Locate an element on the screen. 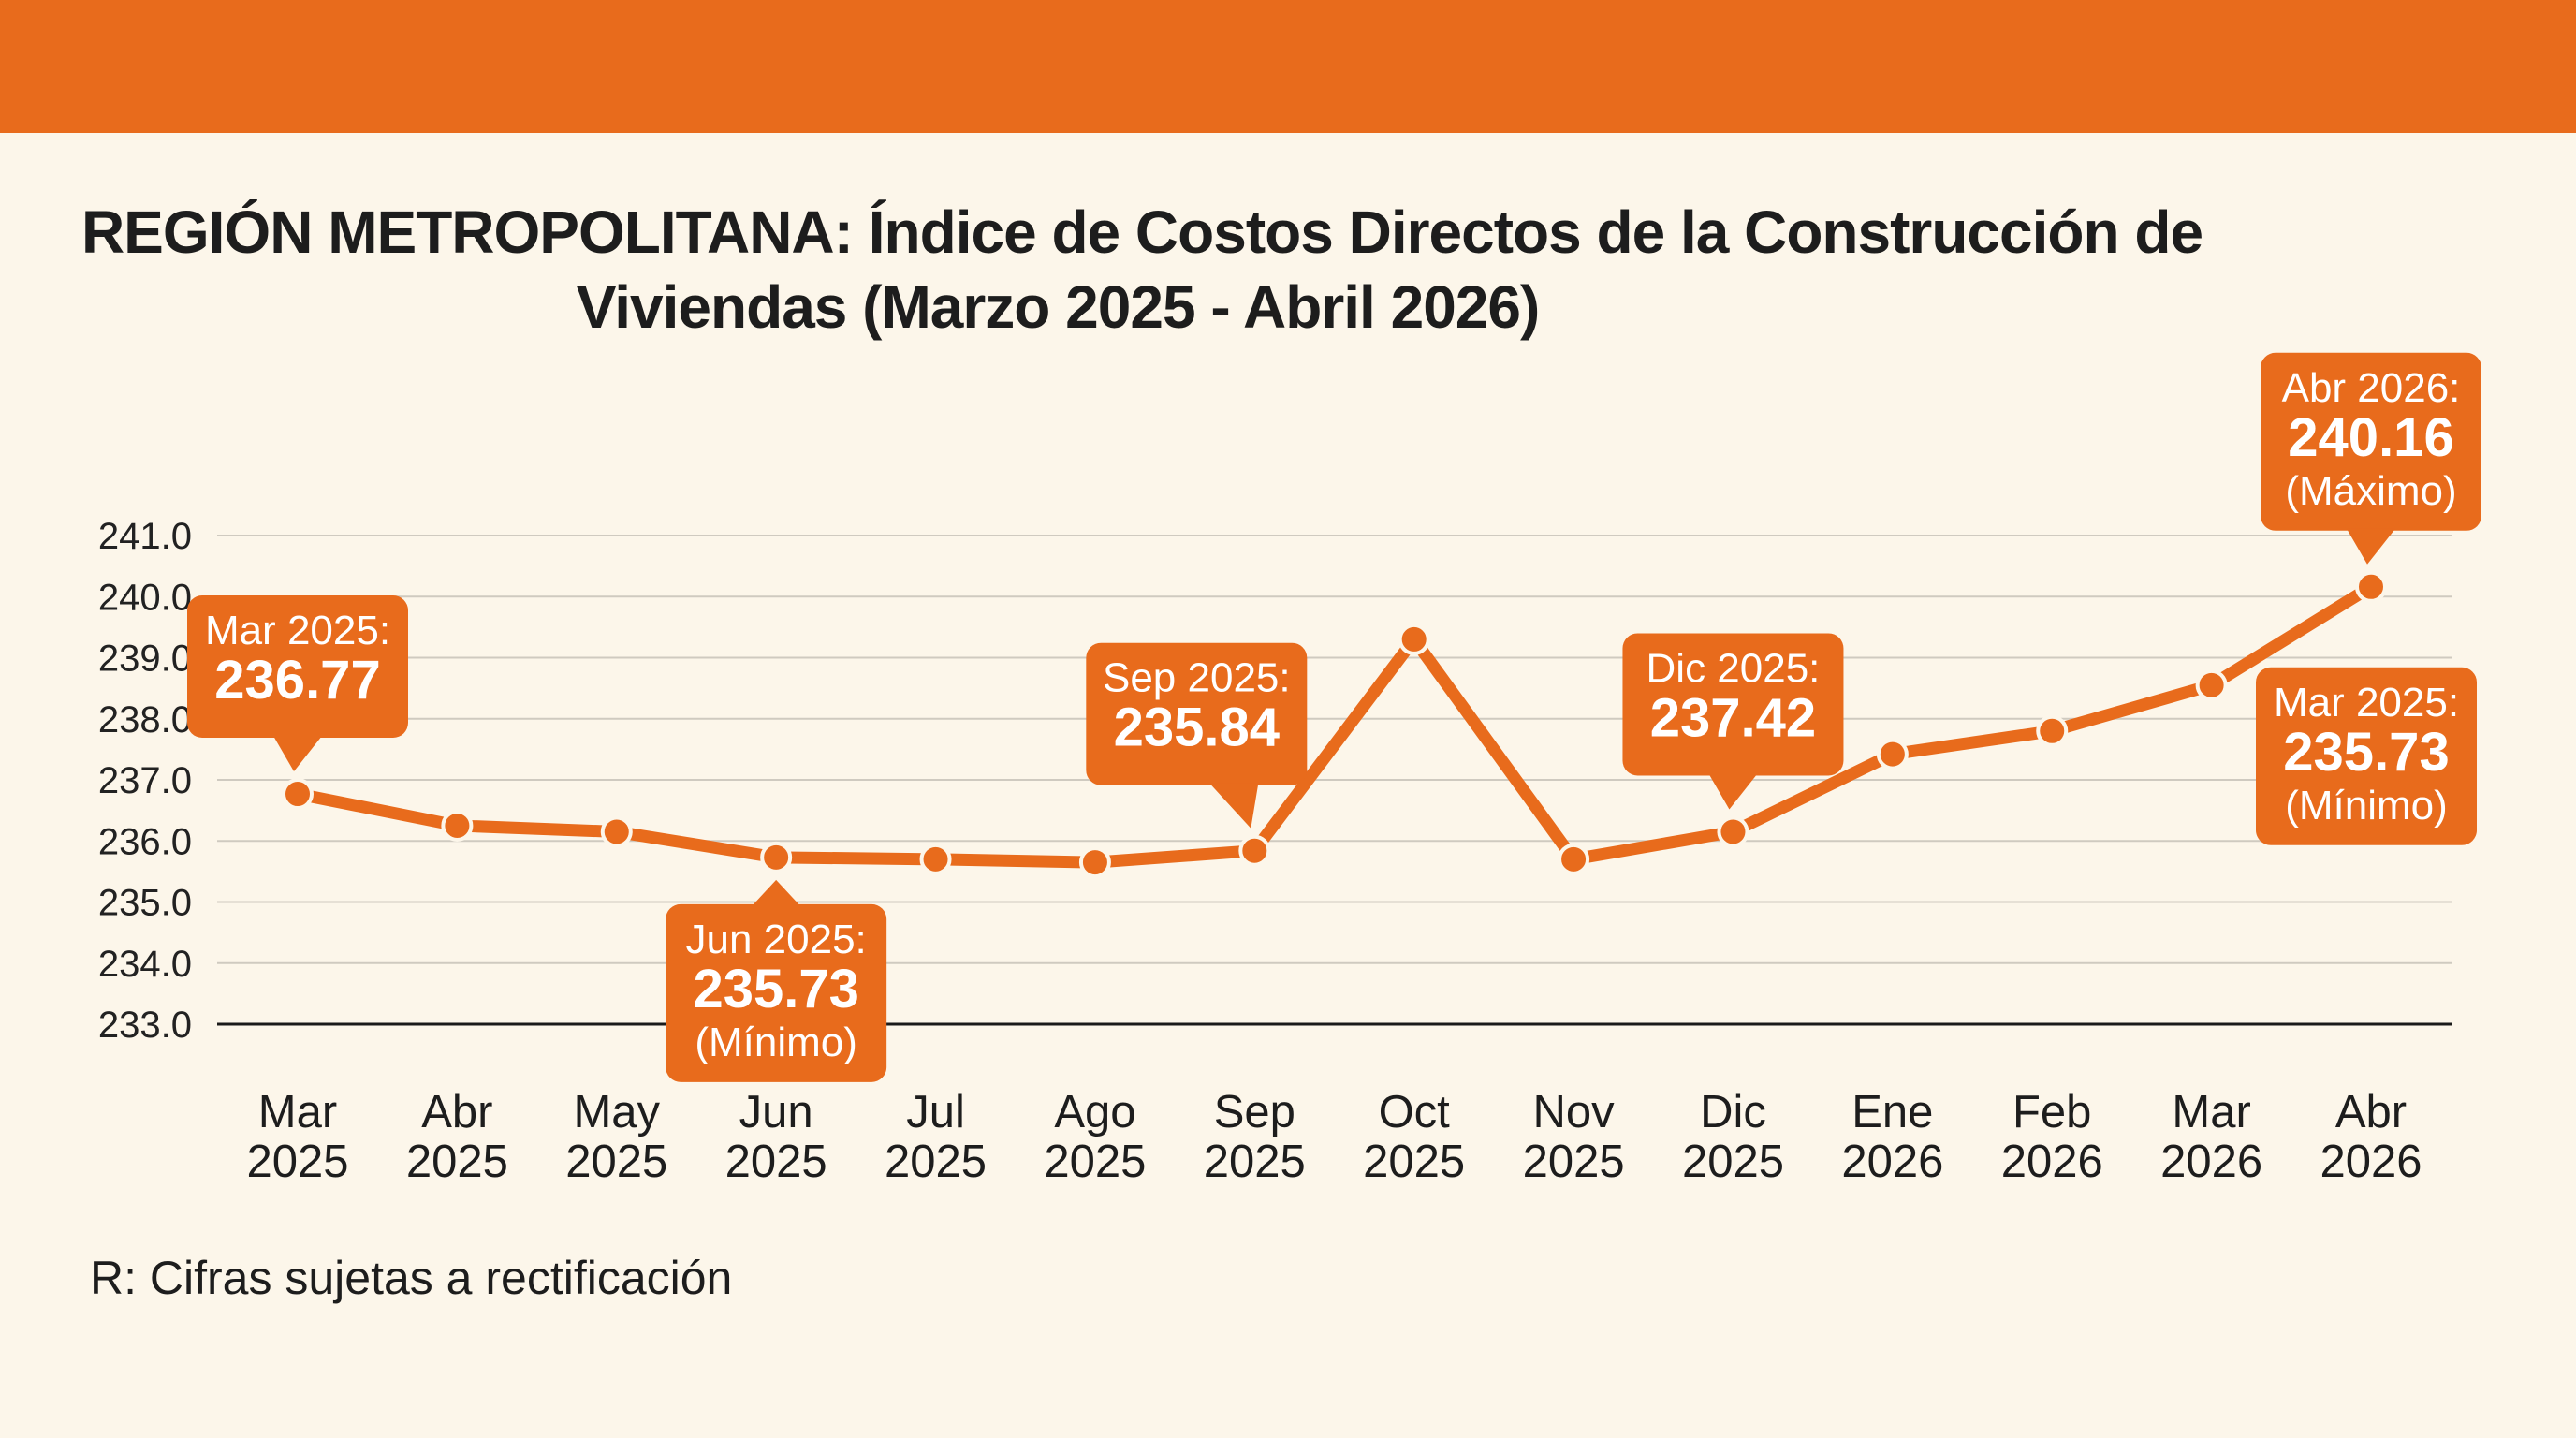 Image resolution: width=2576 pixels, height=1438 pixels. callout-sep2025-6: Sep 2025:235.84 is located at coordinates (1197, 735).